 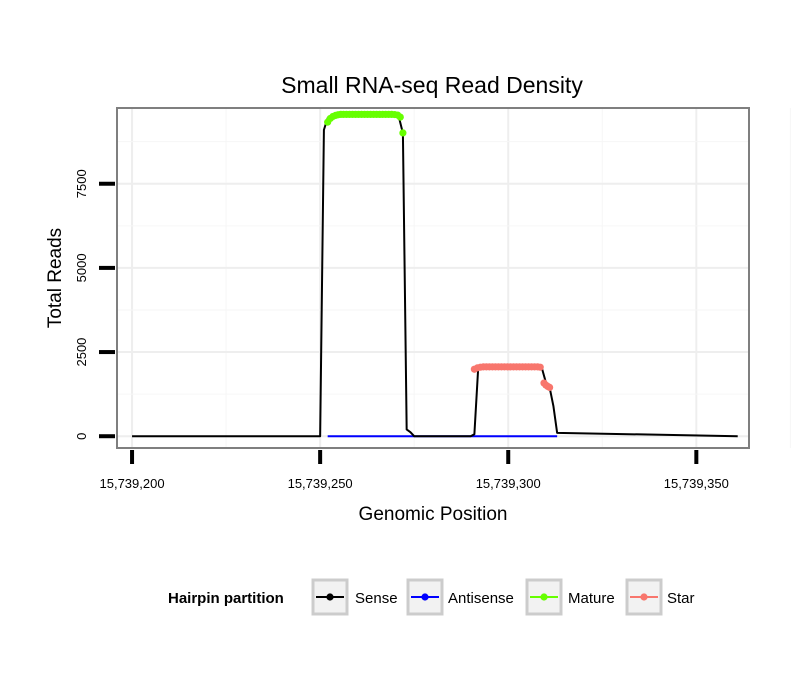 What do you see at coordinates (544, 597) in the screenshot?
I see `legend-point-mature` at bounding box center [544, 597].